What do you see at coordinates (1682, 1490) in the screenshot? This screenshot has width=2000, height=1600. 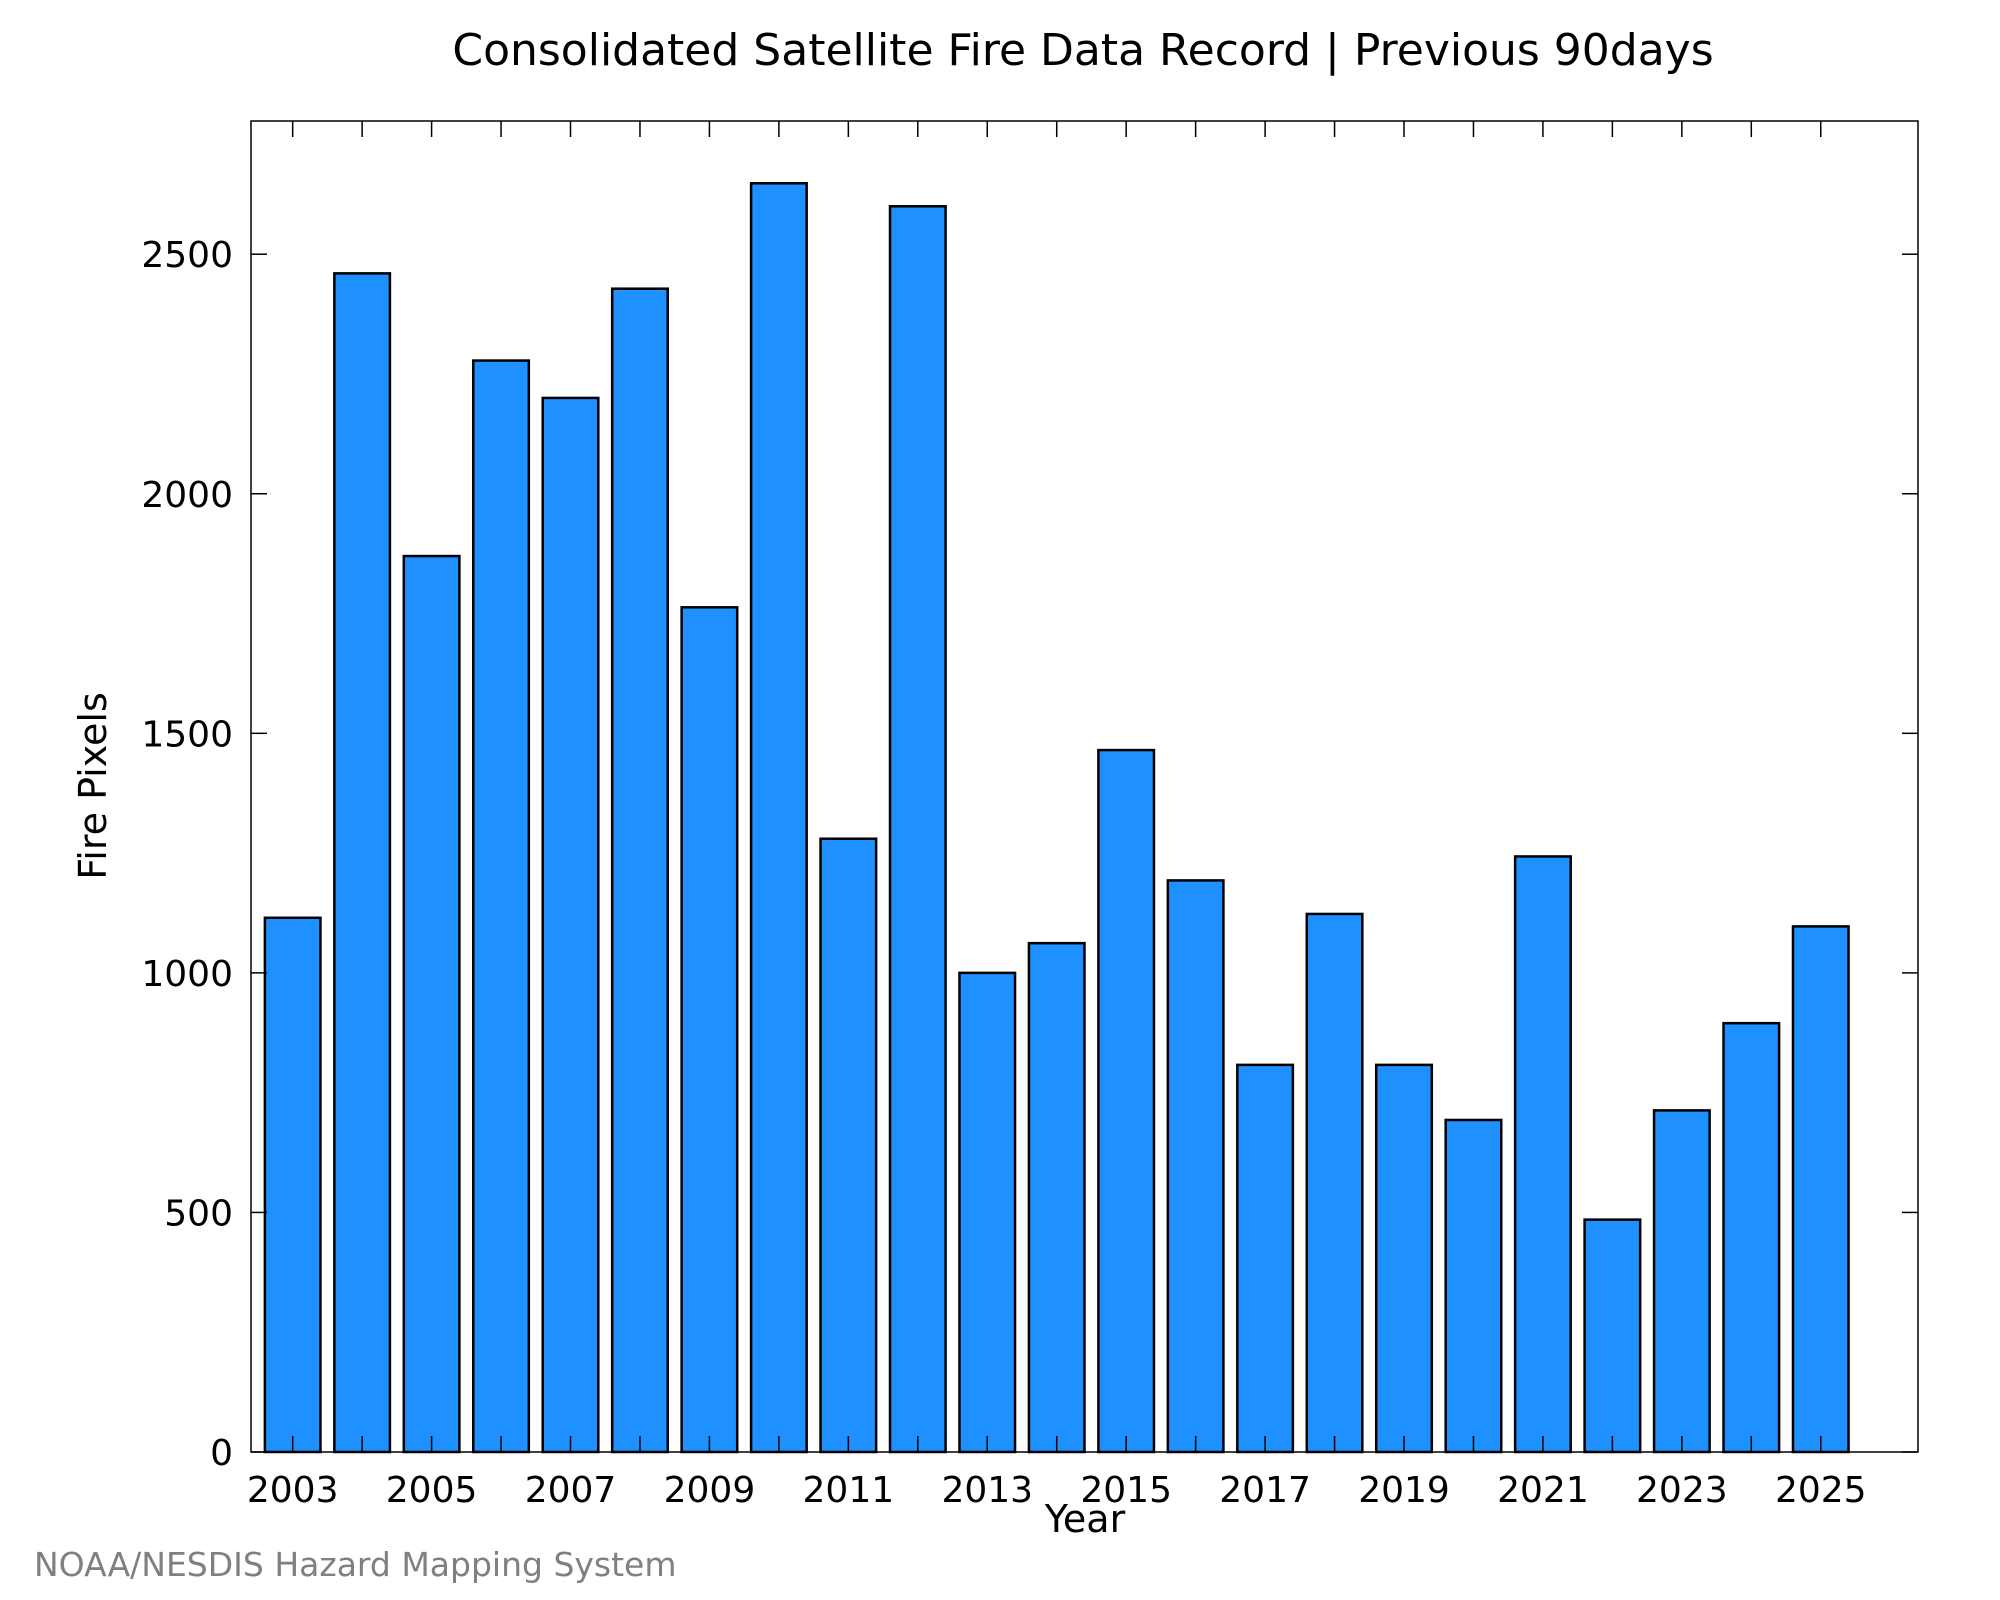 I see `x-tick-label-2023: 2023` at bounding box center [1682, 1490].